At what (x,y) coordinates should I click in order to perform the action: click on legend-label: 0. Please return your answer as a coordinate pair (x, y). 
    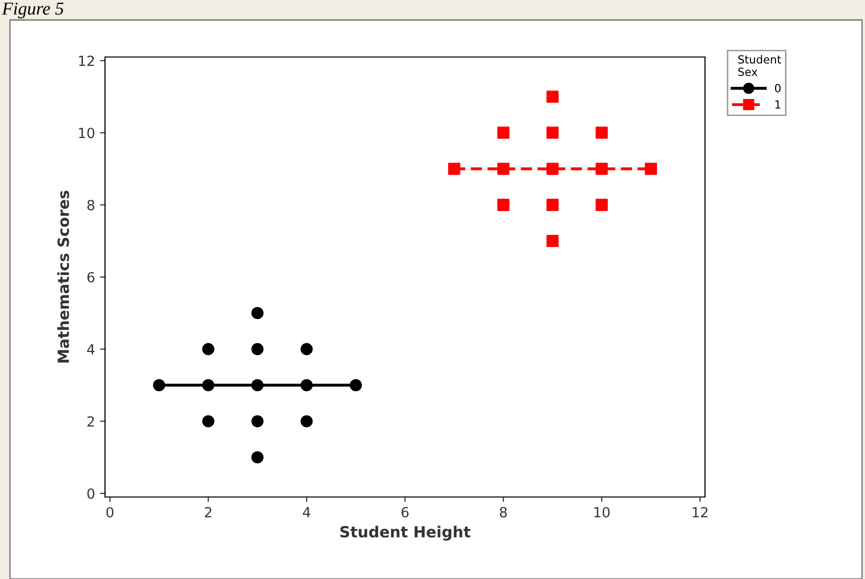
    Looking at the image, I should click on (777, 88).